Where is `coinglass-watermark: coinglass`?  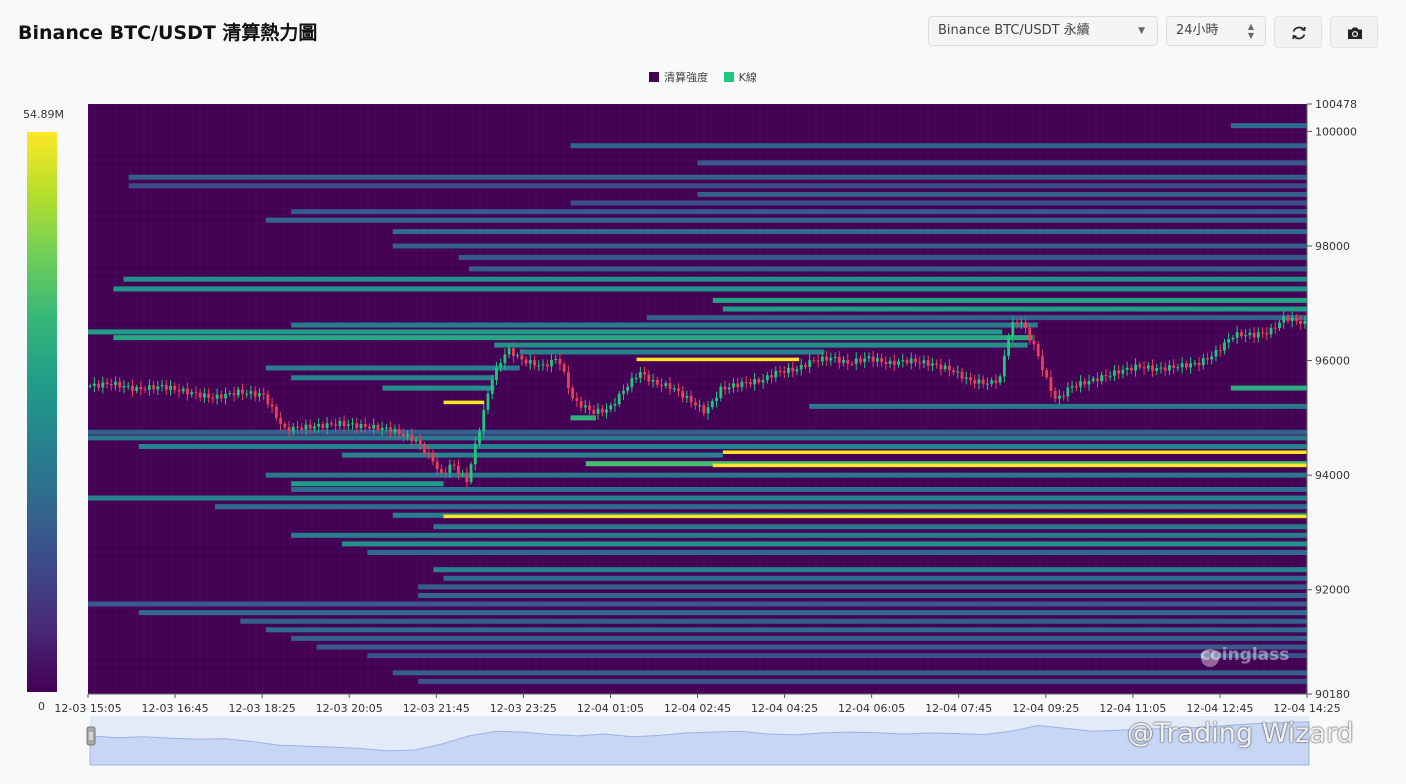 coinglass-watermark: coinglass is located at coordinates (1245, 655).